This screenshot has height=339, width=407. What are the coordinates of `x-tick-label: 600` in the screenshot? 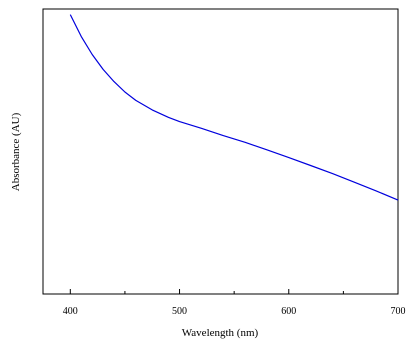 It's located at (288, 311).